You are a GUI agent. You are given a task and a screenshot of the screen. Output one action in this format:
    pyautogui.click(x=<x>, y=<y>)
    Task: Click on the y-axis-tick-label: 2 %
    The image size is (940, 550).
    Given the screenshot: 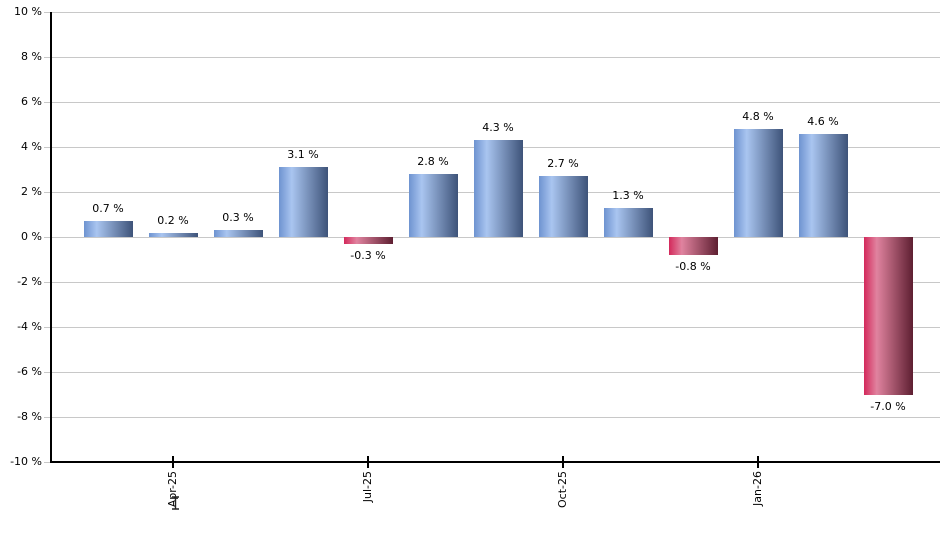 What is the action you would take?
    pyautogui.click(x=31, y=191)
    